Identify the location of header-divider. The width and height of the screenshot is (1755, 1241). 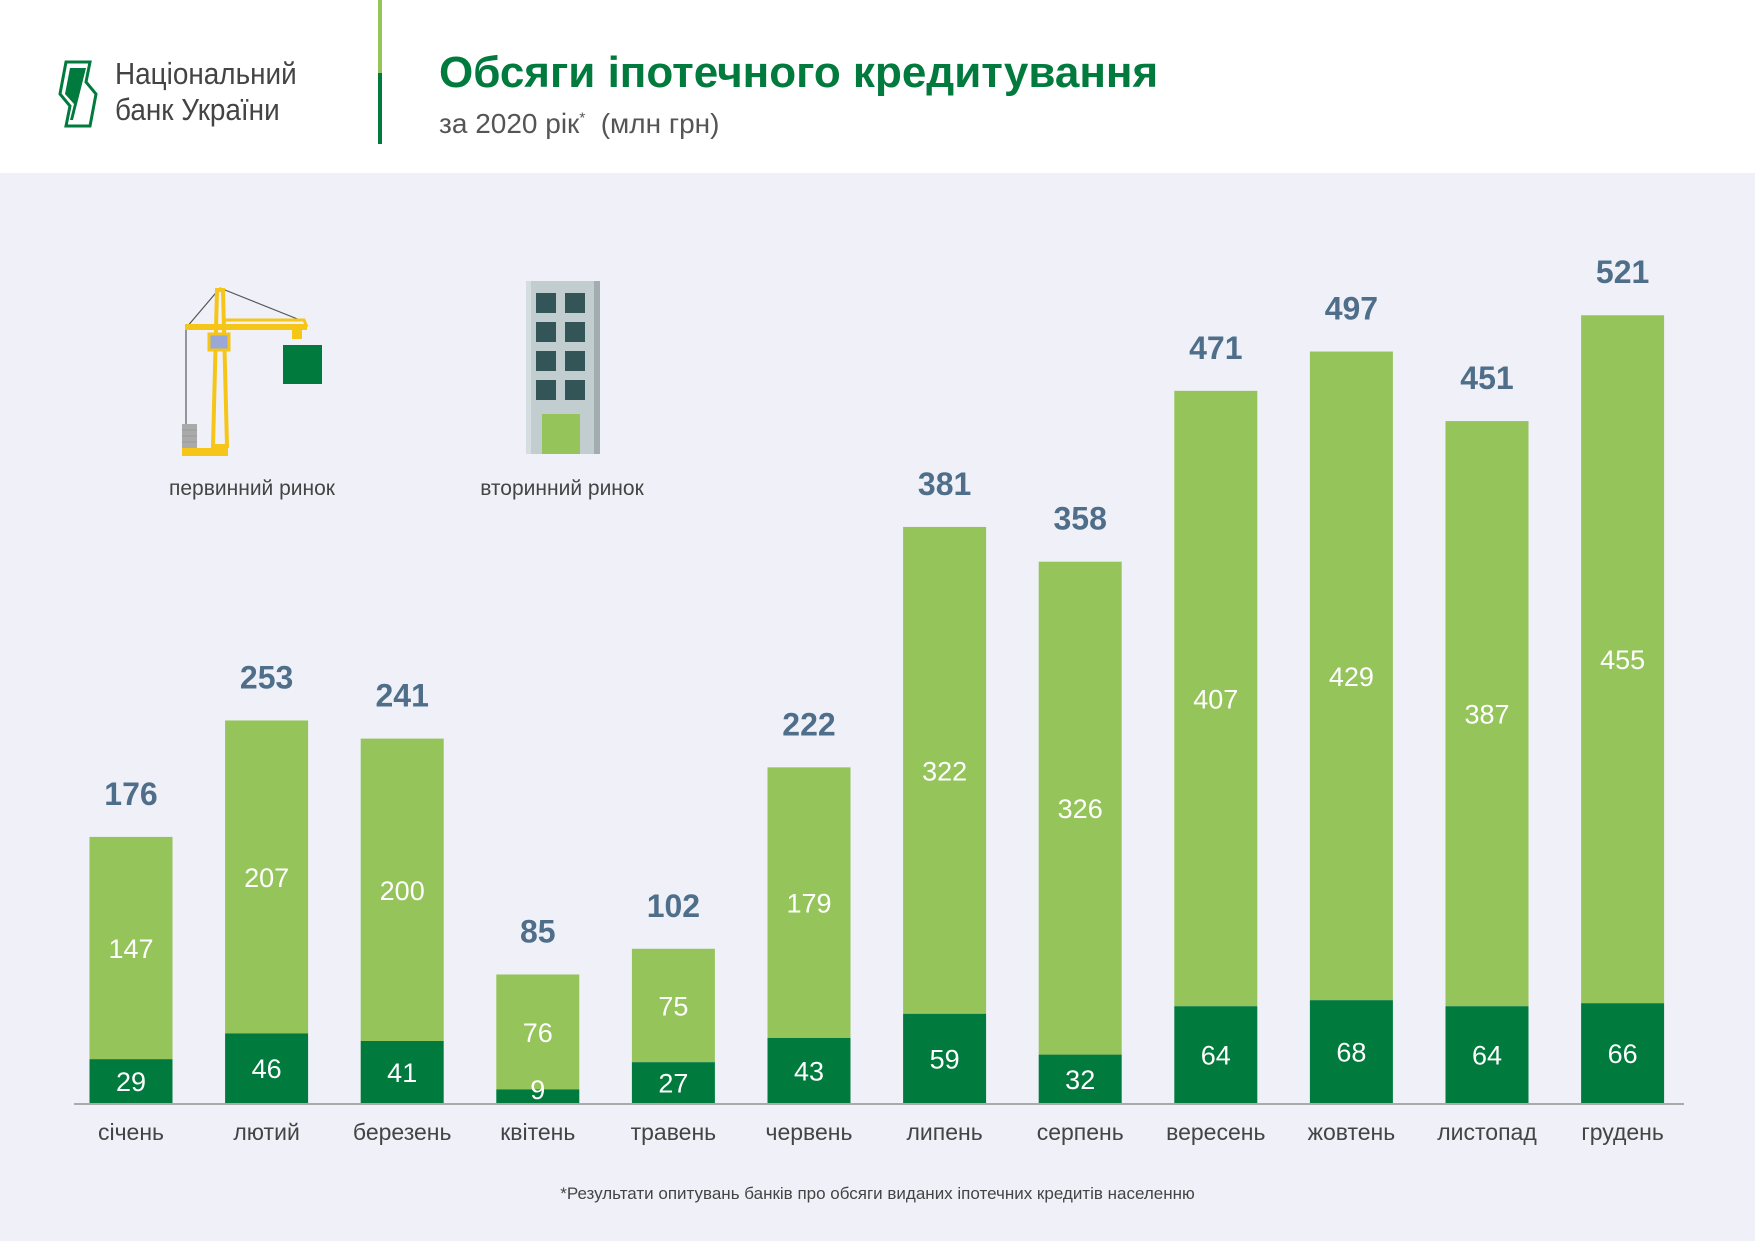
(380, 36).